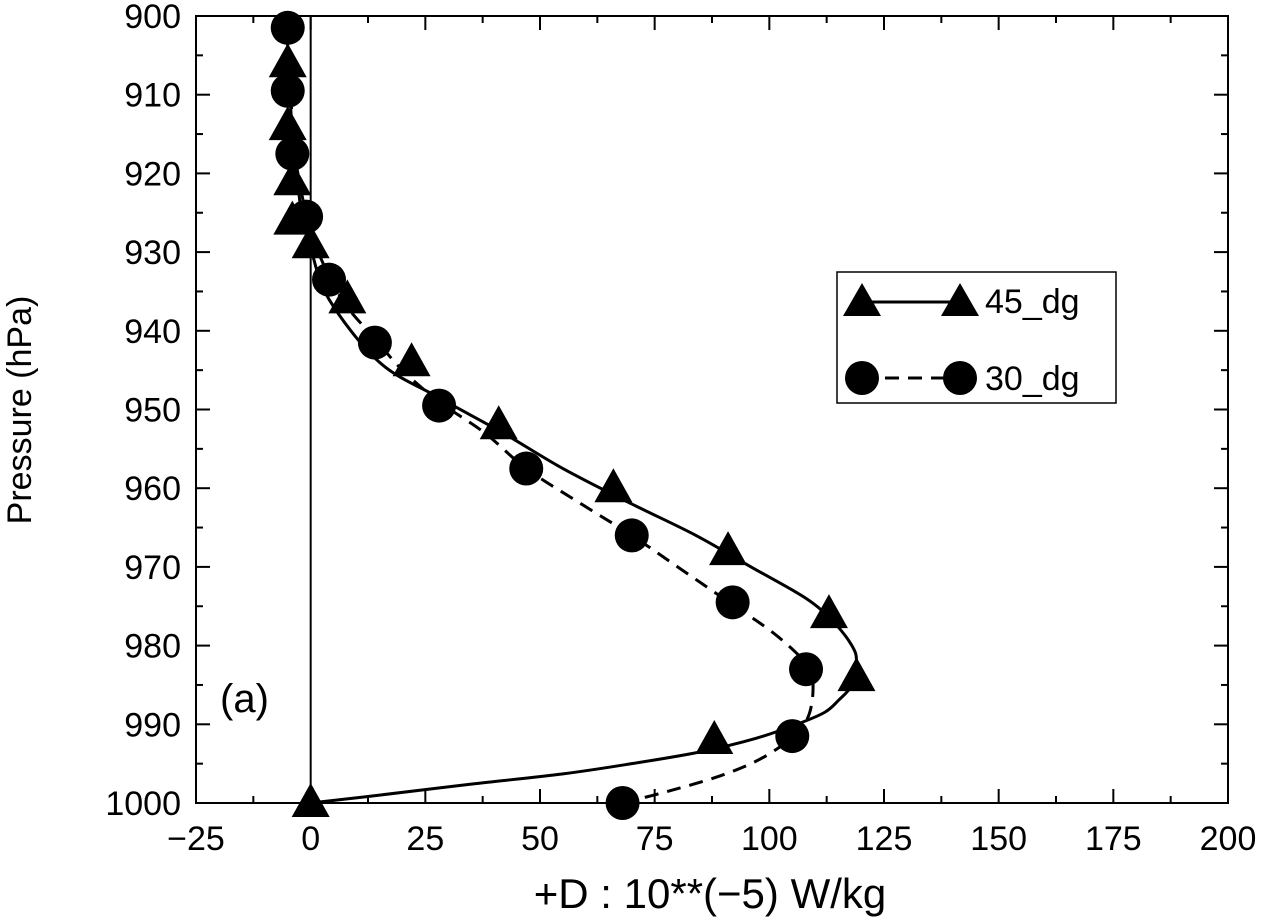 The height and width of the screenshot is (923, 1264). What do you see at coordinates (196, 839) in the screenshot?
I see `x-tick-label: −25` at bounding box center [196, 839].